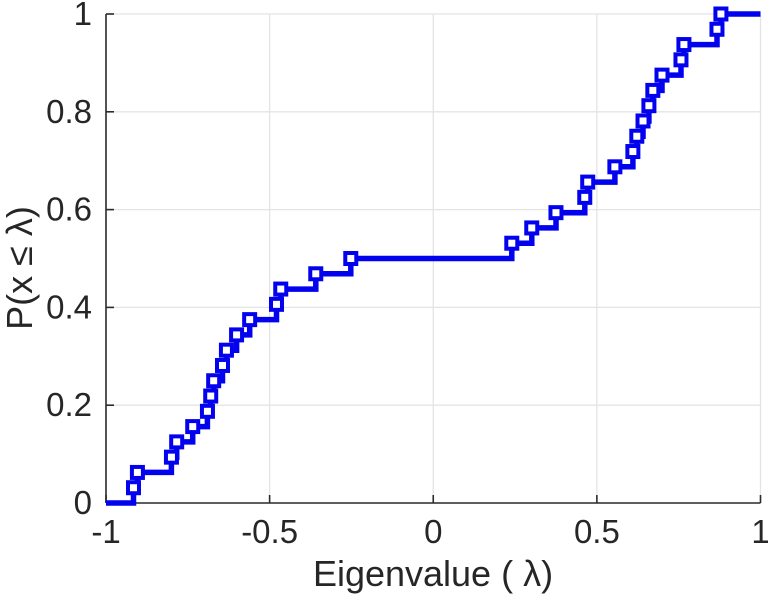 The width and height of the screenshot is (768, 600). What do you see at coordinates (433, 573) in the screenshot?
I see `x-axis-label: Eigenvalue ( λ)` at bounding box center [433, 573].